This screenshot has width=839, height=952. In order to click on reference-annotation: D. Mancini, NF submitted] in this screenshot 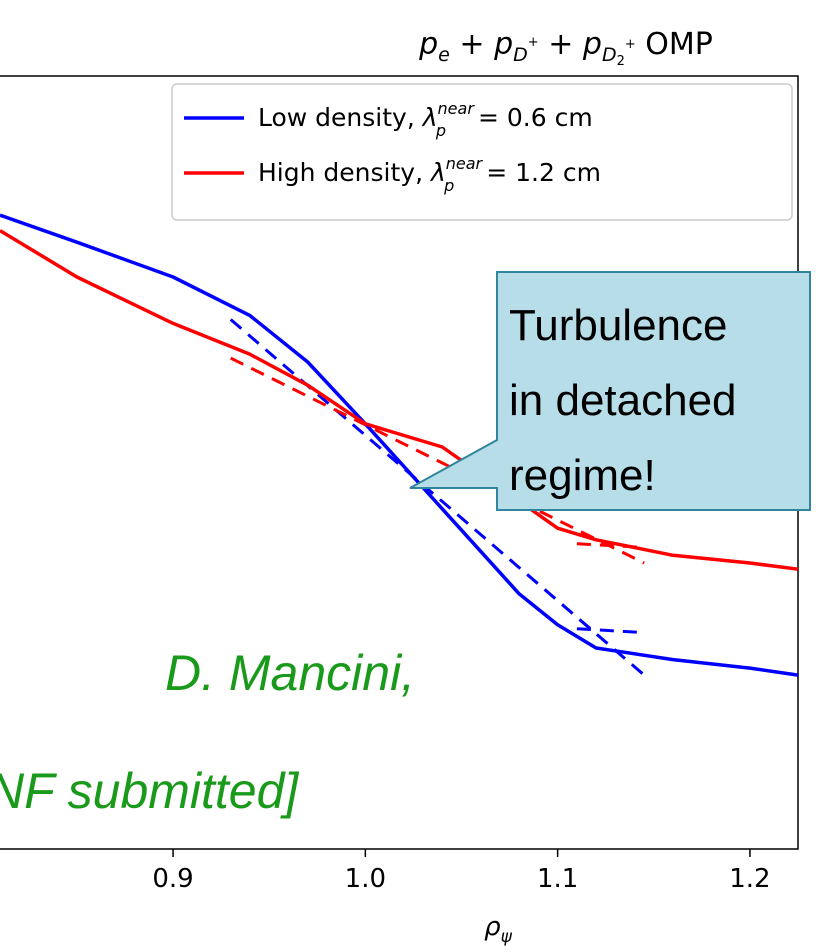, I will do `click(207, 732)`.